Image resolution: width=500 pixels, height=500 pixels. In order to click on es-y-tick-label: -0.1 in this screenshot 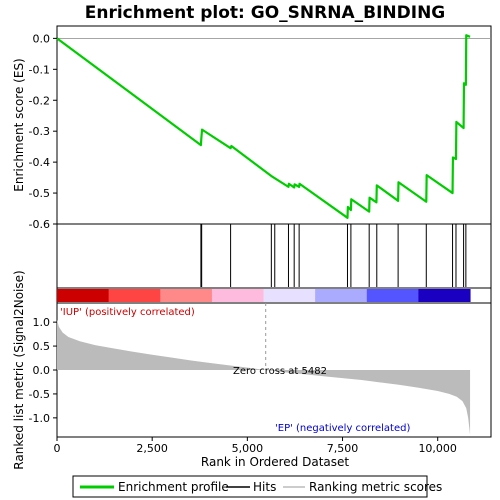, I will do `click(39, 69)`.